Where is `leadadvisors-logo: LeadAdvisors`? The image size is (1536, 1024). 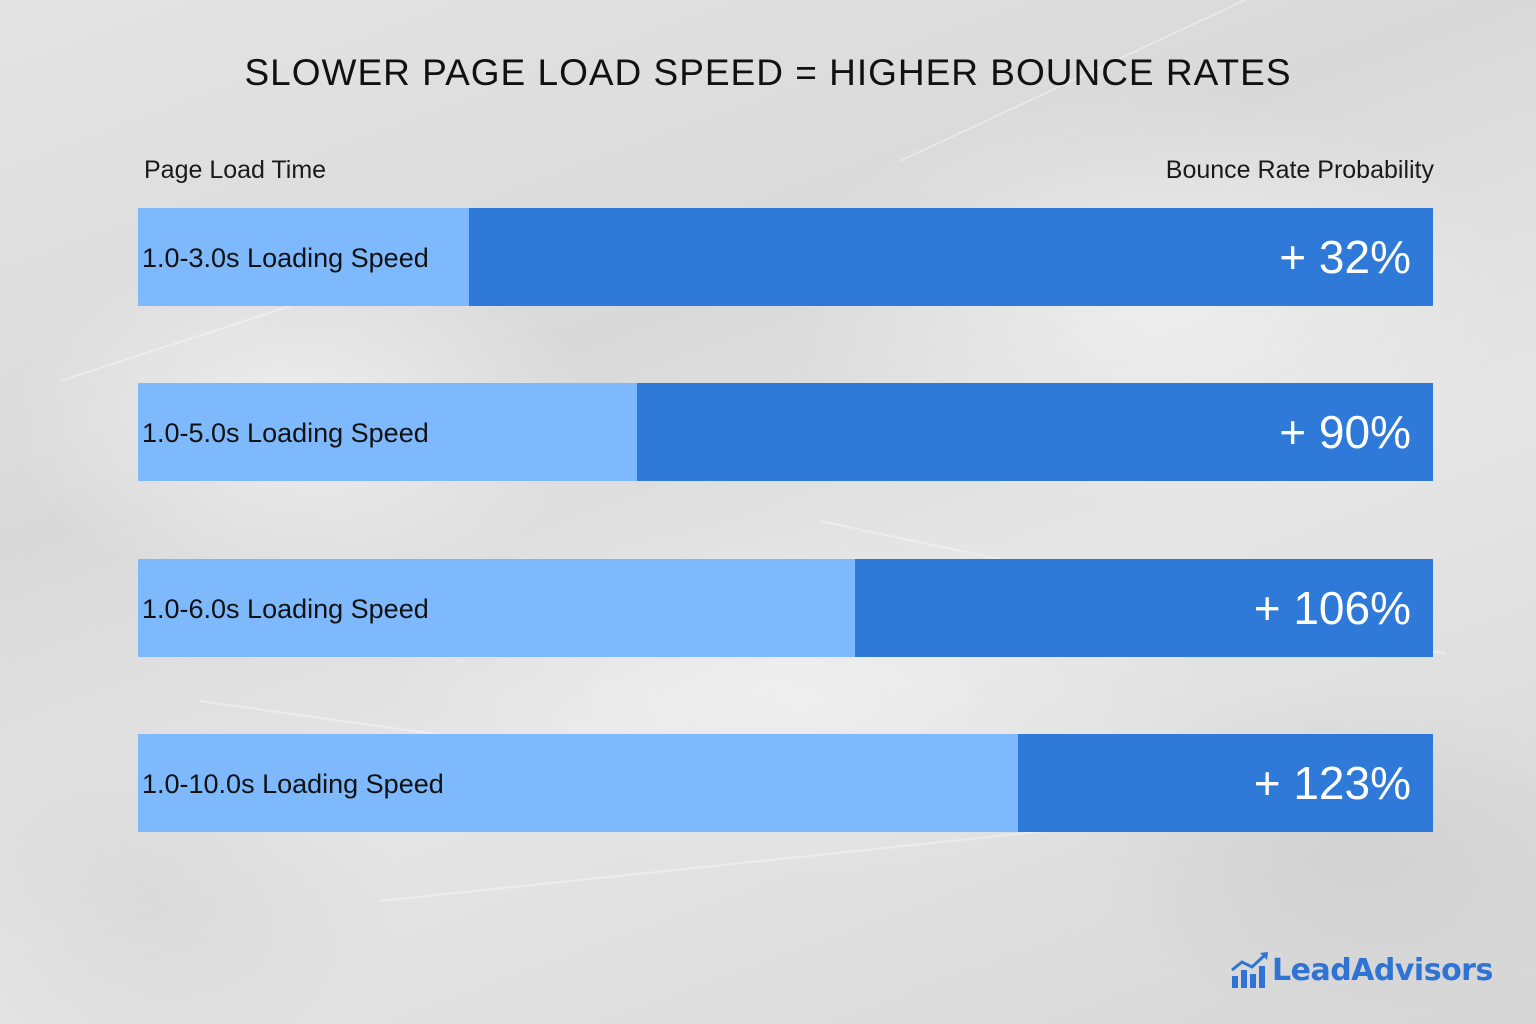
leadadvisors-logo: LeadAdvisors is located at coordinates (1361, 970).